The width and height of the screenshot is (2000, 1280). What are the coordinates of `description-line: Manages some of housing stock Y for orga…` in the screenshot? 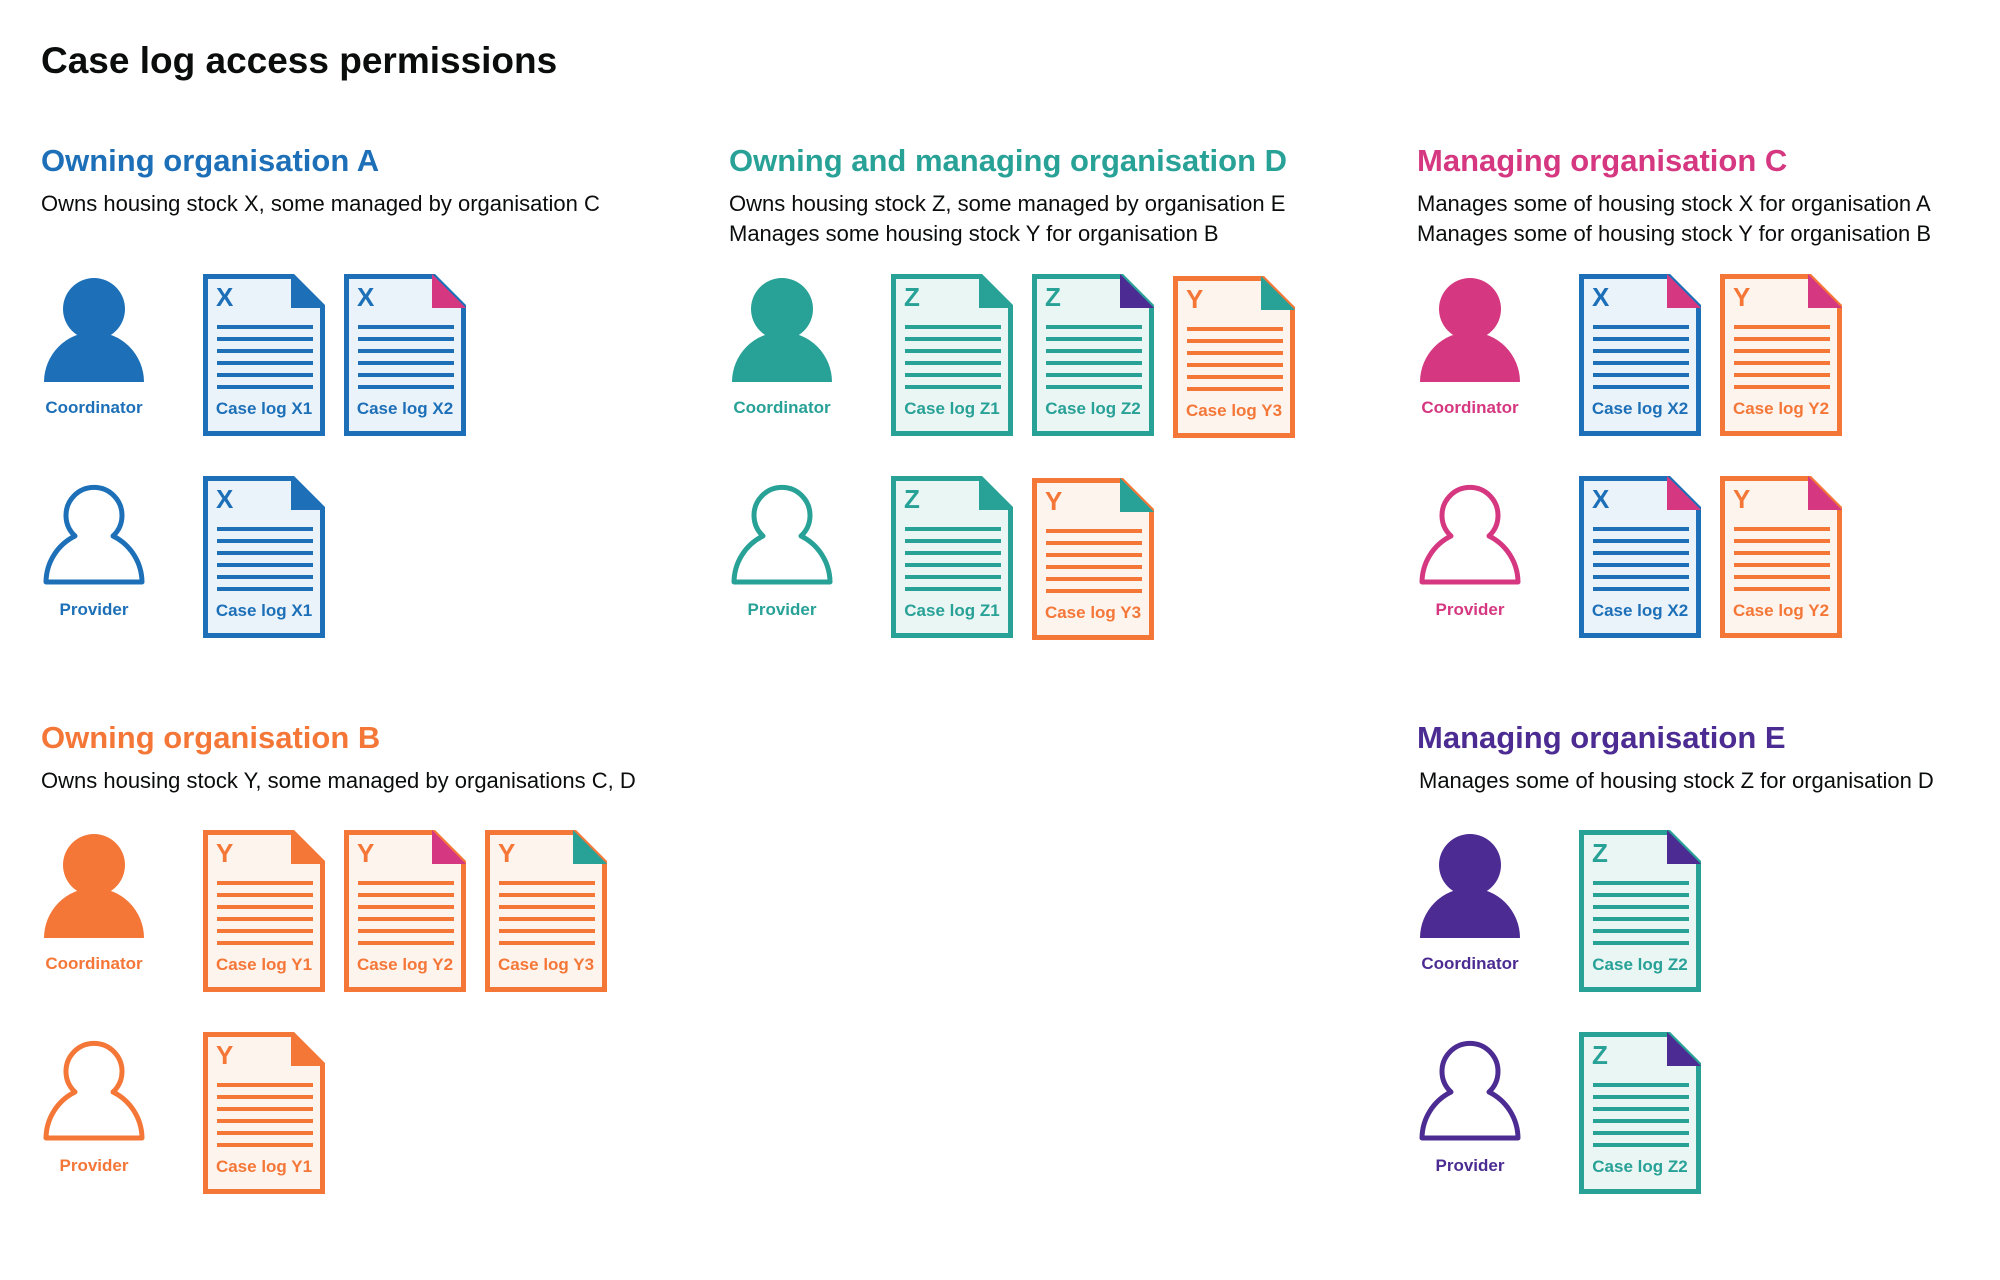 It's located at (1674, 233).